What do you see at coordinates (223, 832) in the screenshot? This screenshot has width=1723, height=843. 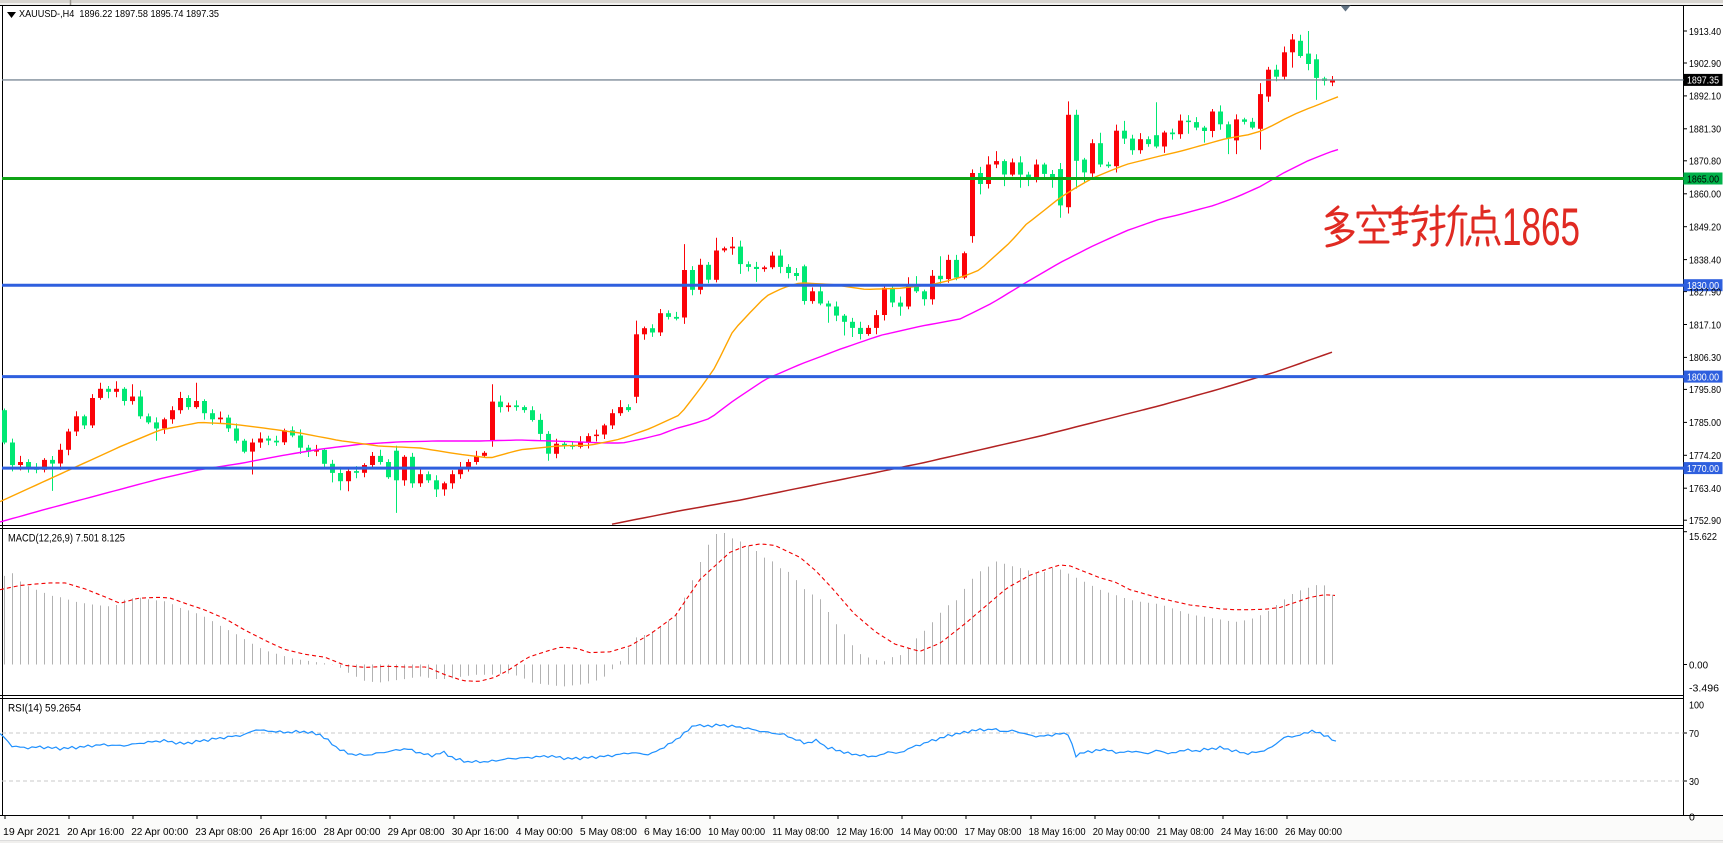 I see `svg-text: 23 Apr 08:00` at bounding box center [223, 832].